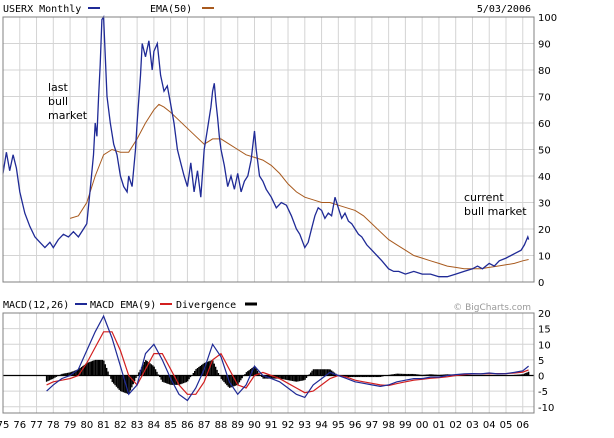 This screenshot has width=614, height=438. Describe the element at coordinates (544, 257) in the screenshot. I see `upper-y-tick-label: 10` at that location.